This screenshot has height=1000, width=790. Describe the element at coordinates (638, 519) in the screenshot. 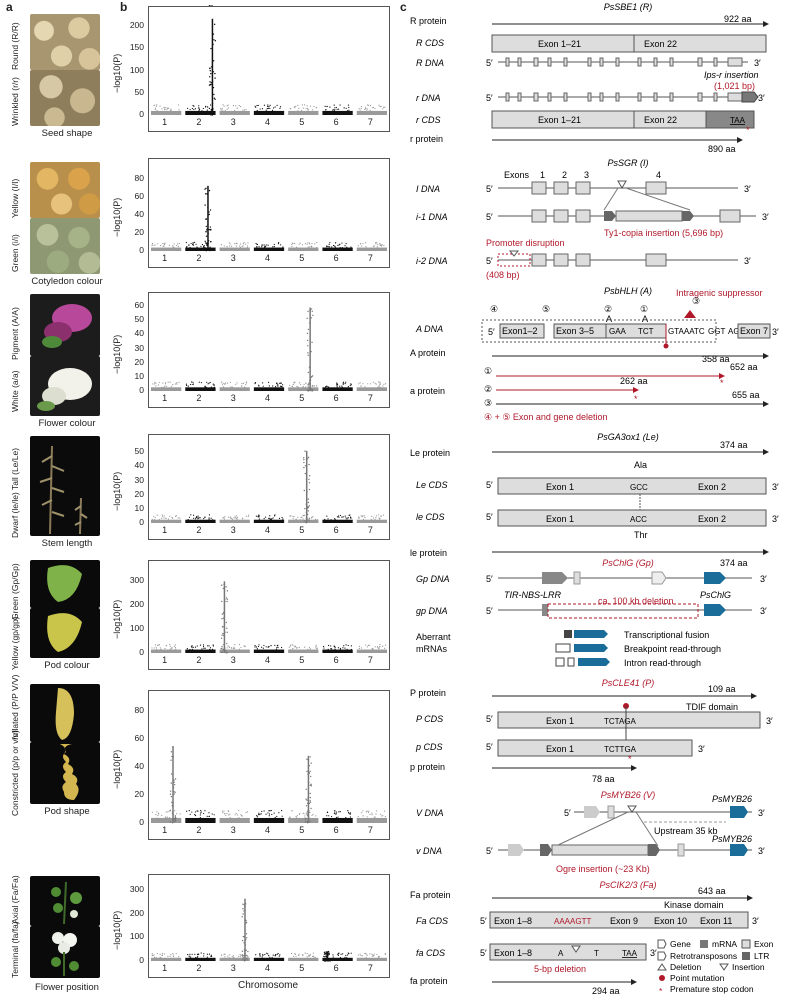

I see `le-acc: ACC` at that location.